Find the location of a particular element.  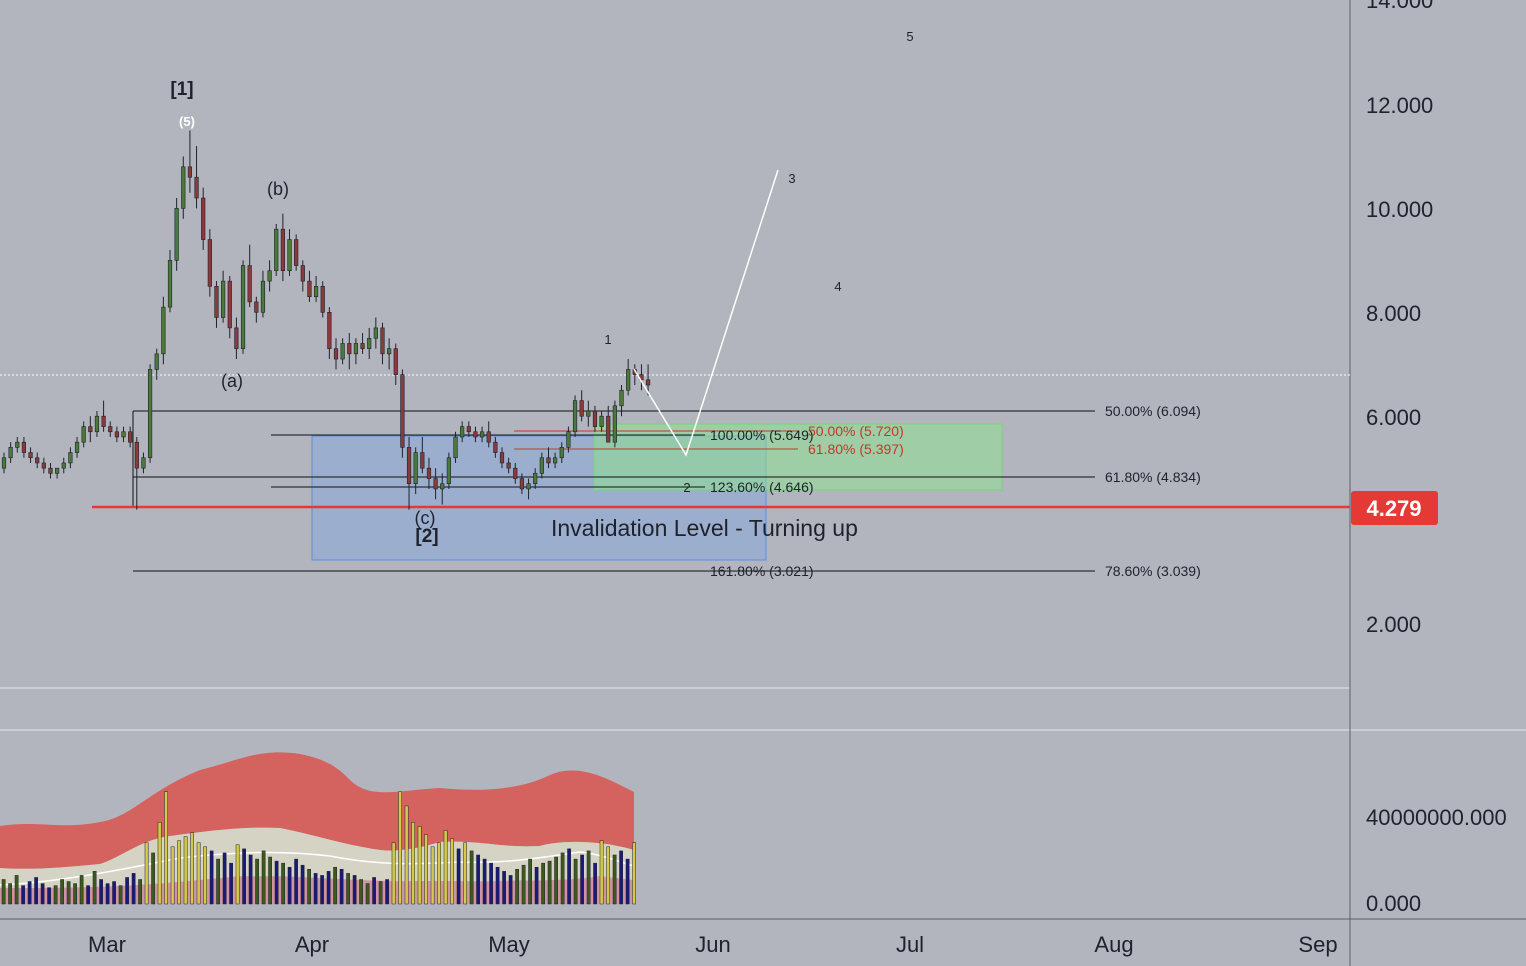

time-axis: Mar Apr May Jun Jul Aug Sep is located at coordinates (713, 944).